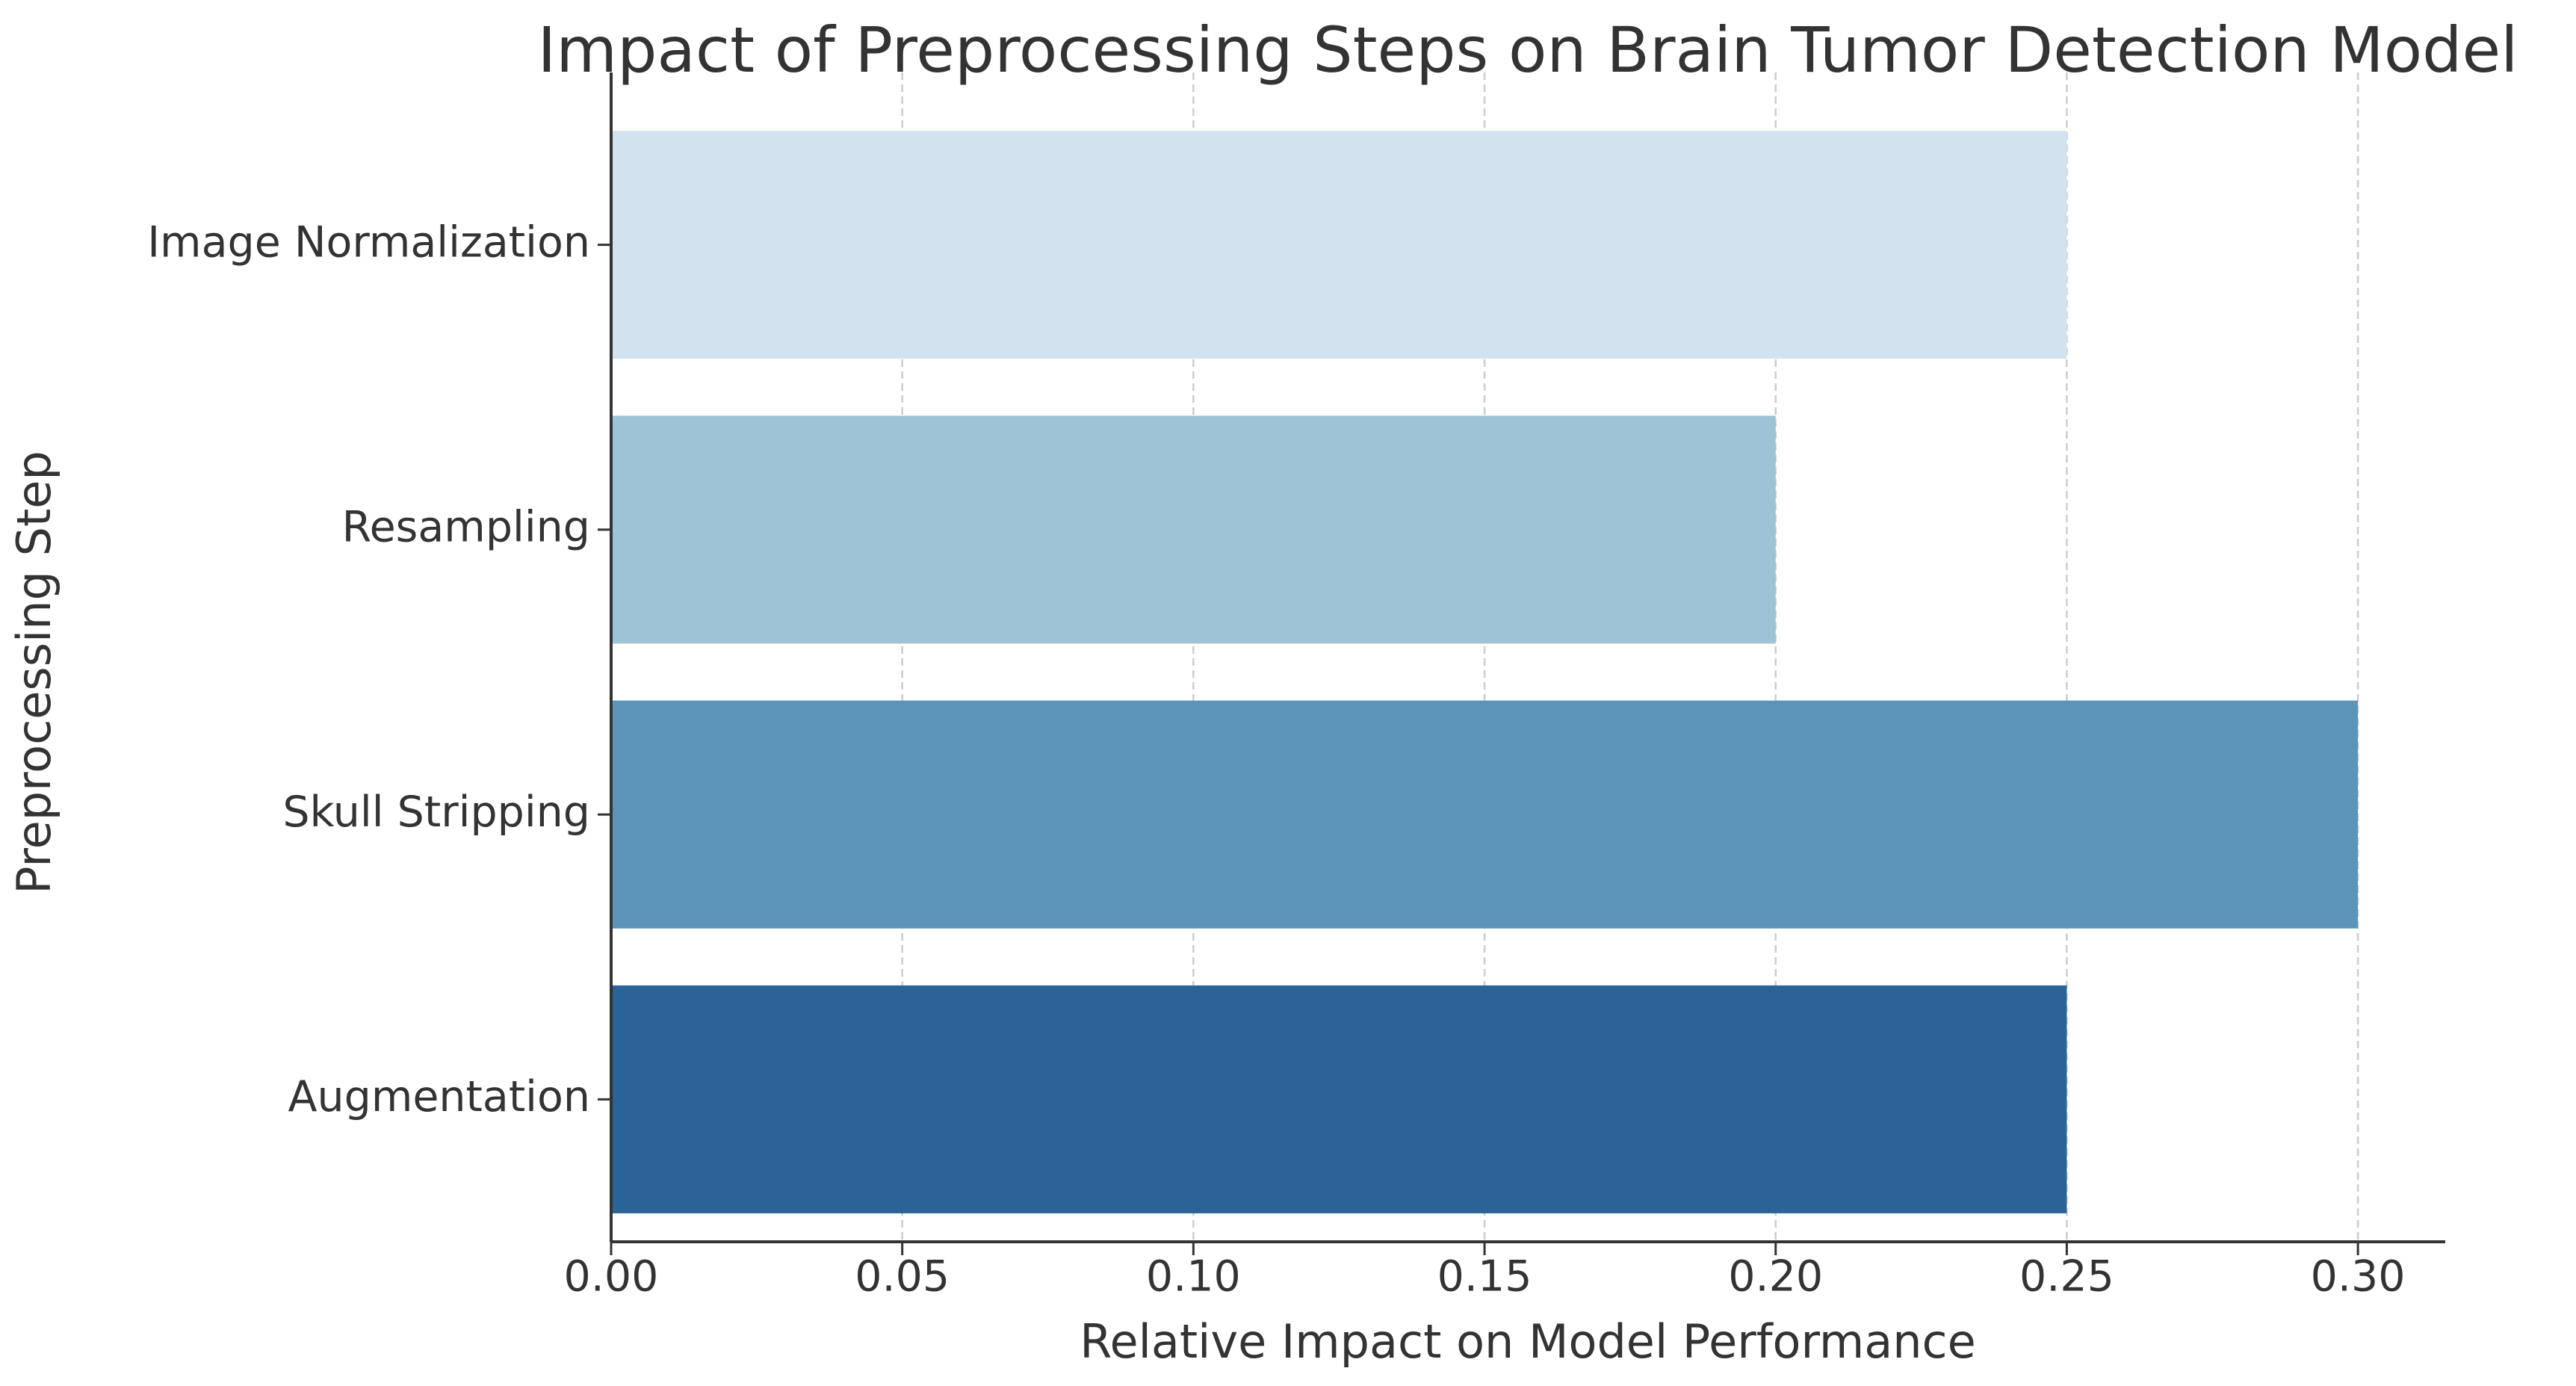 The height and width of the screenshot is (1386, 2576). Describe the element at coordinates (439, 1097) in the screenshot. I see `y-tick-label: Augmentation` at that location.